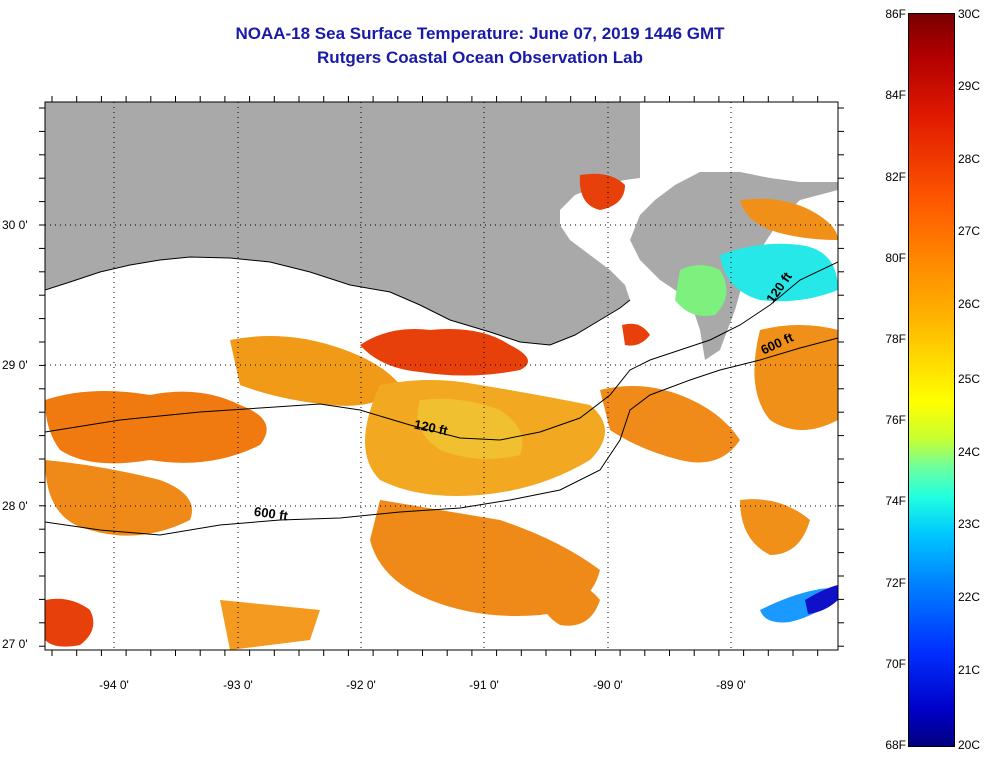 The width and height of the screenshot is (992, 761). I want to click on colorbar-label-c: 20C, so click(969, 745).